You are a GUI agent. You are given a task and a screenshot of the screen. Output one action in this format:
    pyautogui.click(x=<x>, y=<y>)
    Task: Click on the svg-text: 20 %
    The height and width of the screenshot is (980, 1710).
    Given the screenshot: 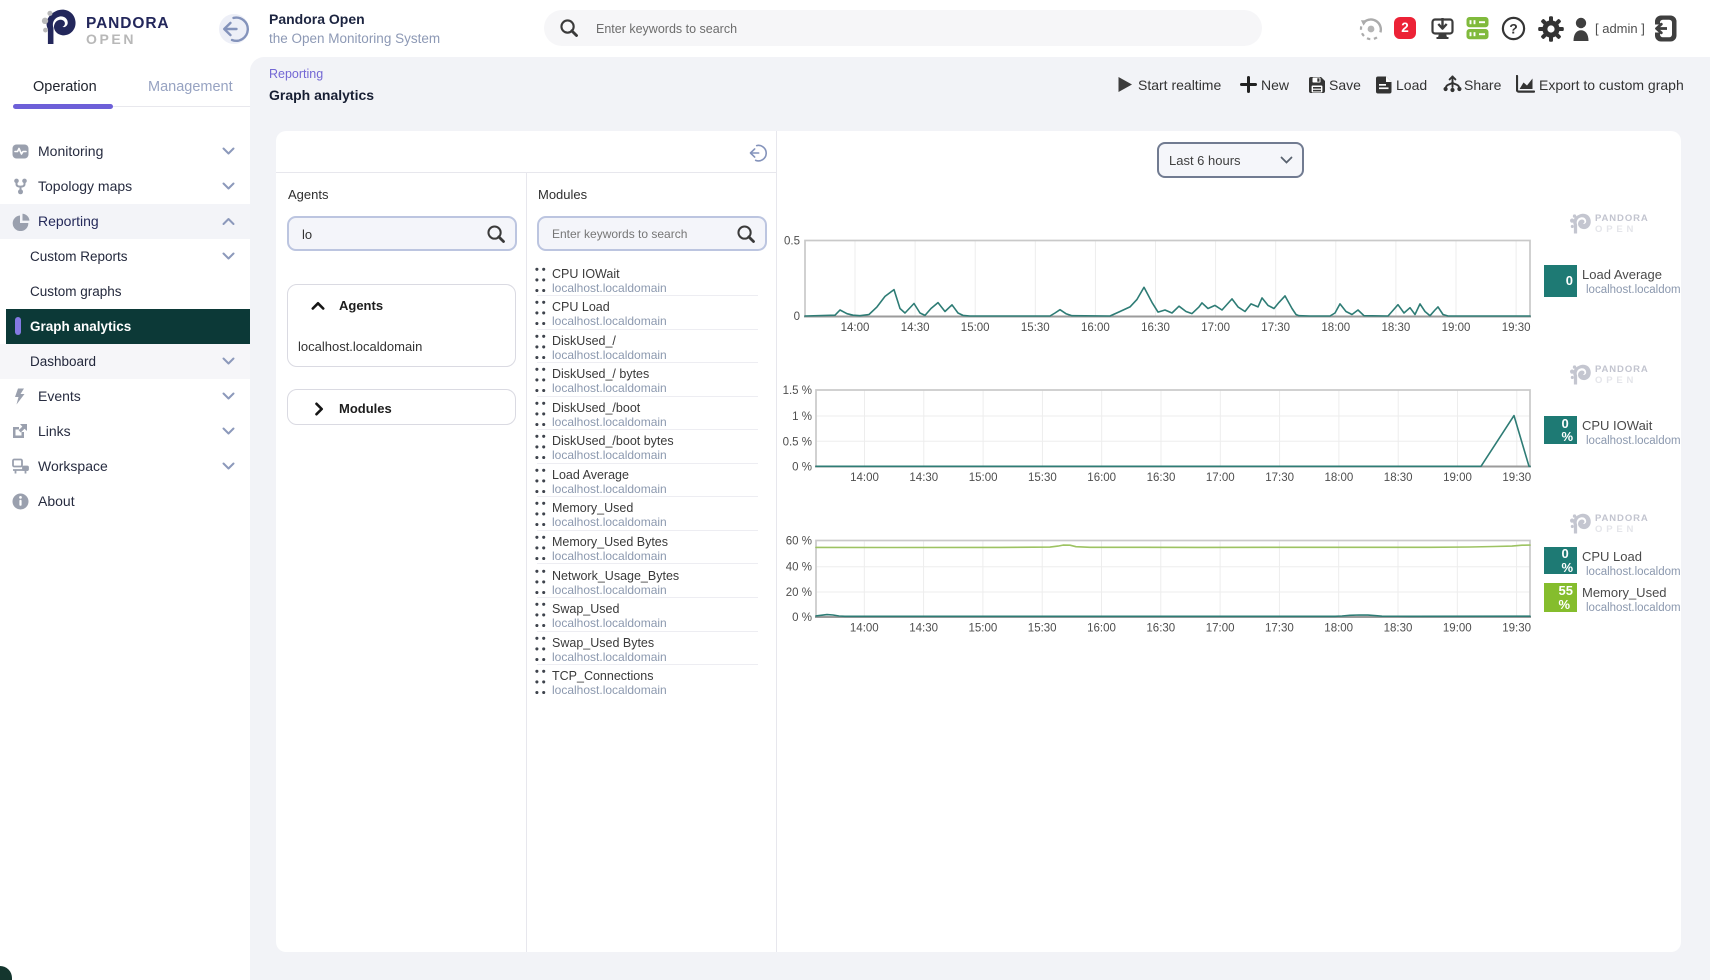 What is the action you would take?
    pyautogui.click(x=799, y=593)
    